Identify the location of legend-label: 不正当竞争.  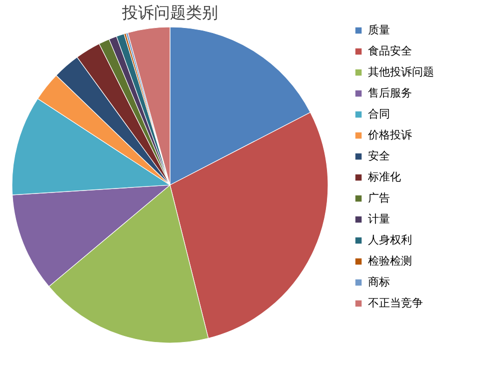
(395, 303).